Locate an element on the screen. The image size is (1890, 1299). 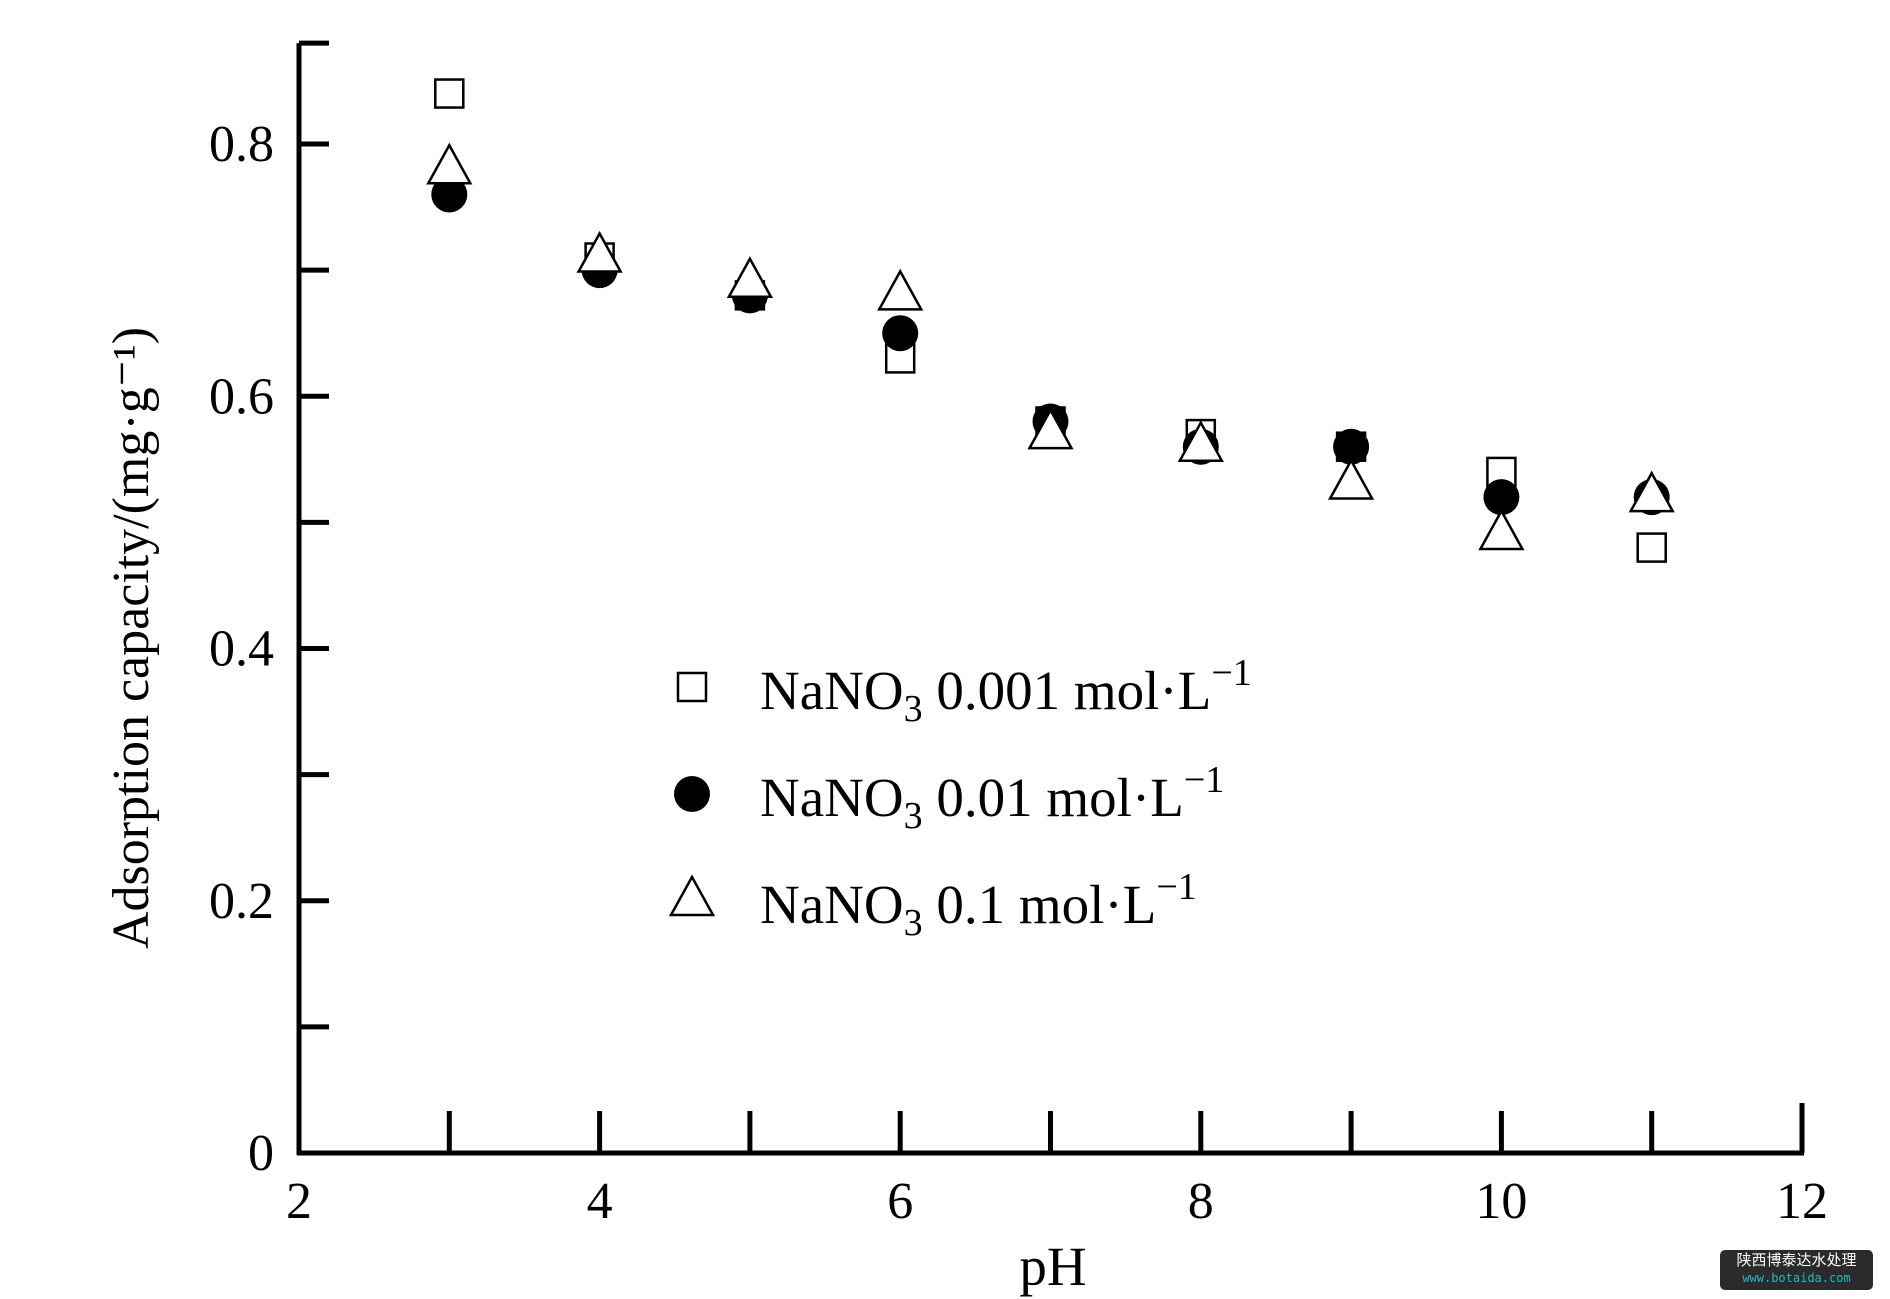
watermark: 陕西博泰达水处理 www.botaida.com is located at coordinates (1796, 1270).